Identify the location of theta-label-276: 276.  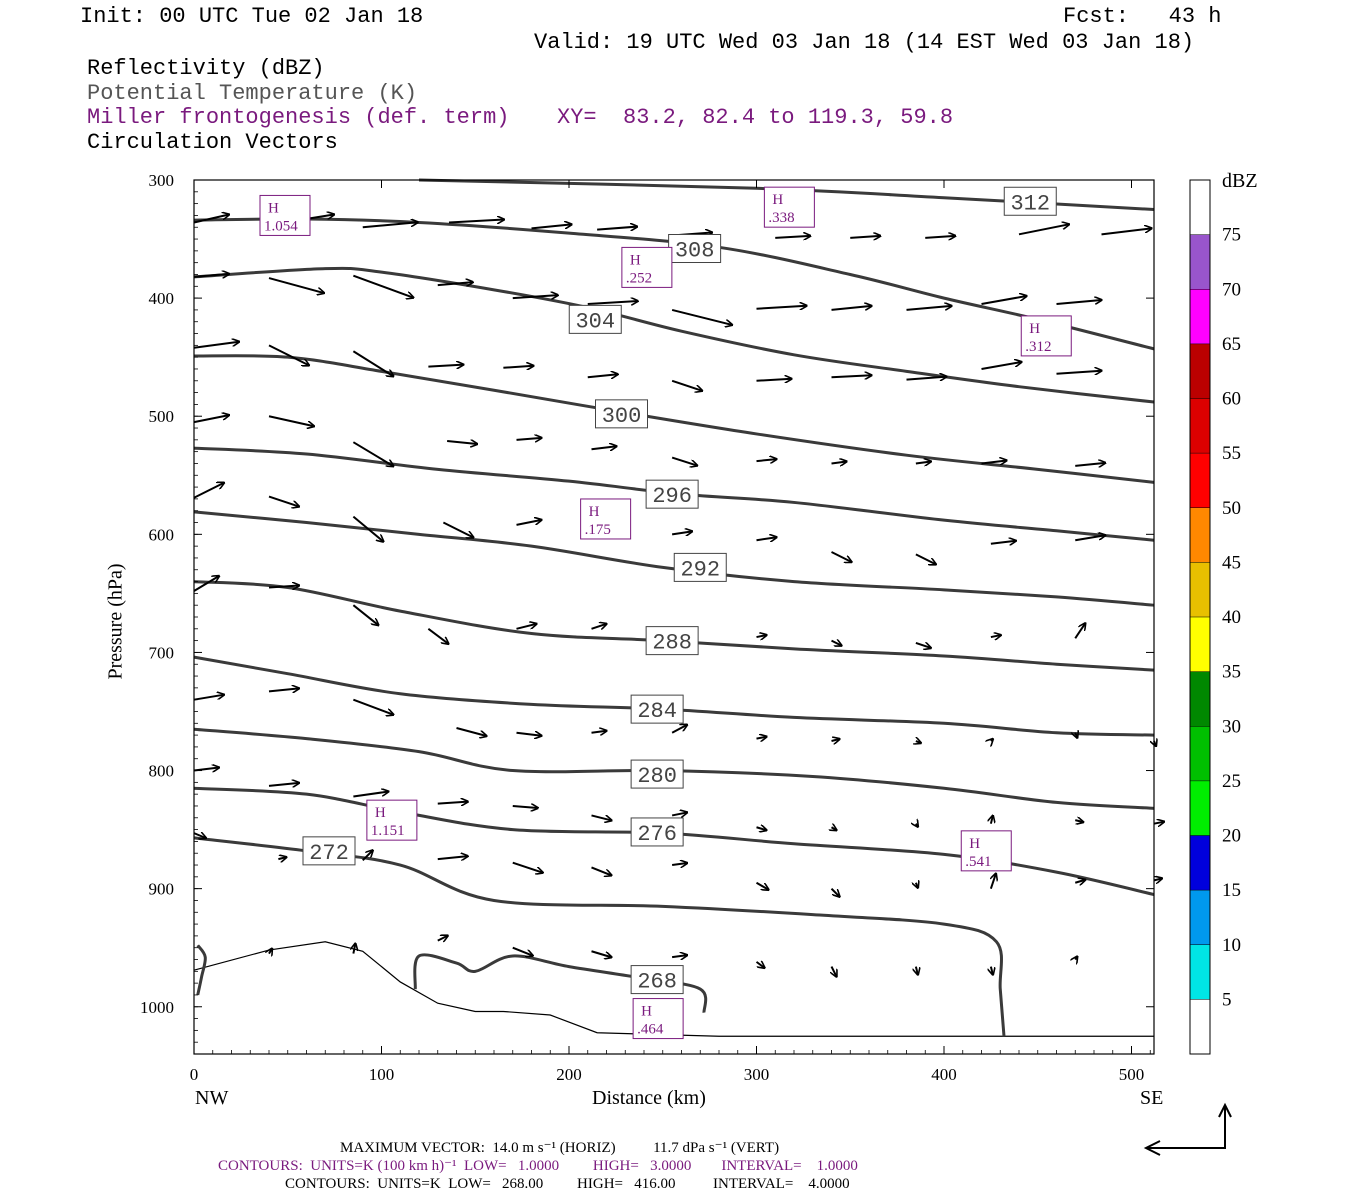
(657, 834).